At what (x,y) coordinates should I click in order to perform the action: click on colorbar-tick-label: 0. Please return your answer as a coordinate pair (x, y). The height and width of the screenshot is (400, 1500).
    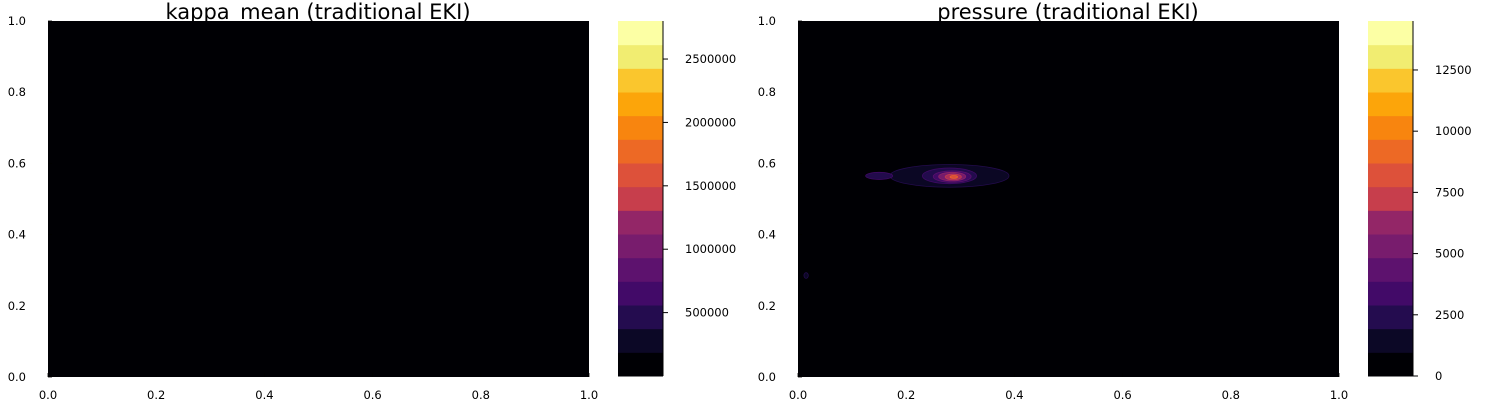
    Looking at the image, I should click on (1438, 376).